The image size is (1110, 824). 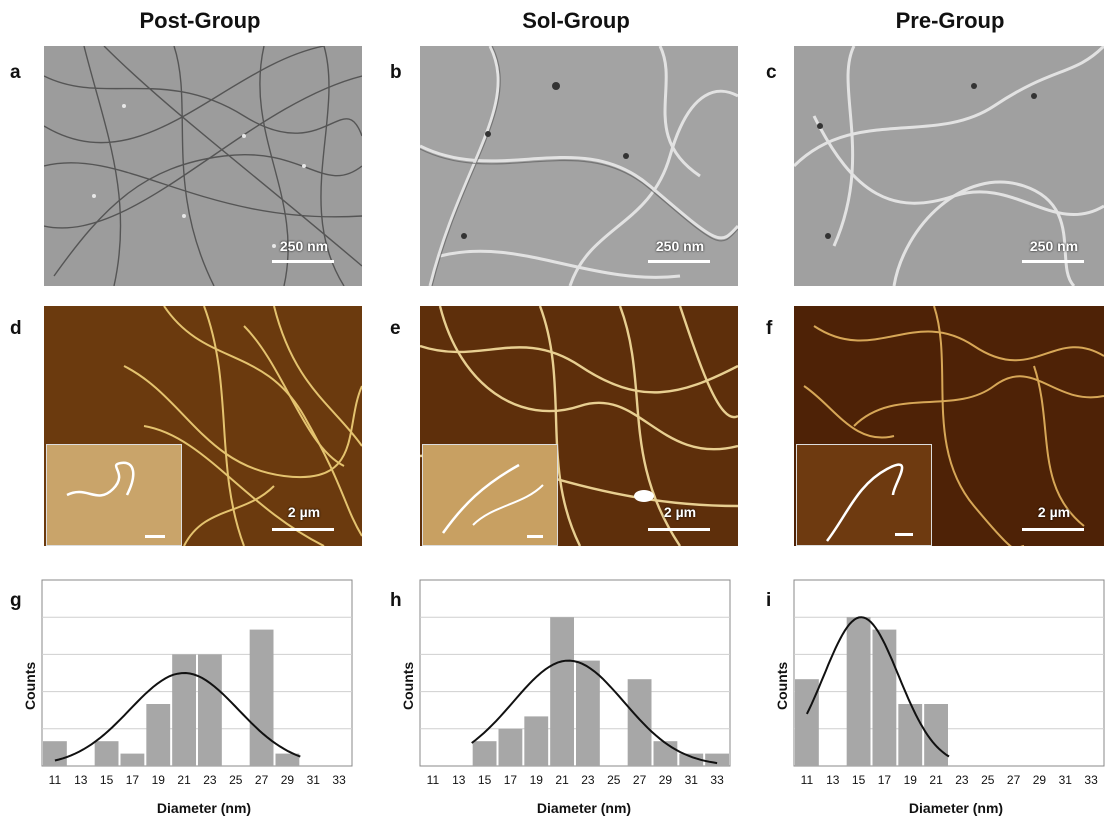 What do you see at coordinates (769, 328) in the screenshot?
I see `panel-label-f: f` at bounding box center [769, 328].